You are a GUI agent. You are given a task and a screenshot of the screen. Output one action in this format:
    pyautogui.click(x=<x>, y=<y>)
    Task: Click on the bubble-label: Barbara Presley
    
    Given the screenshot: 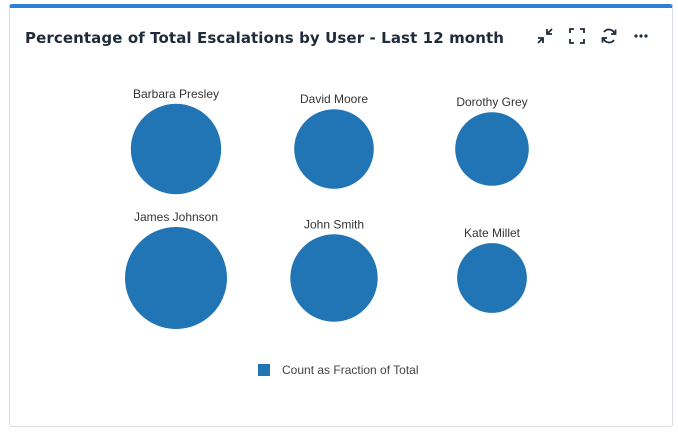 What is the action you would take?
    pyautogui.click(x=176, y=94)
    